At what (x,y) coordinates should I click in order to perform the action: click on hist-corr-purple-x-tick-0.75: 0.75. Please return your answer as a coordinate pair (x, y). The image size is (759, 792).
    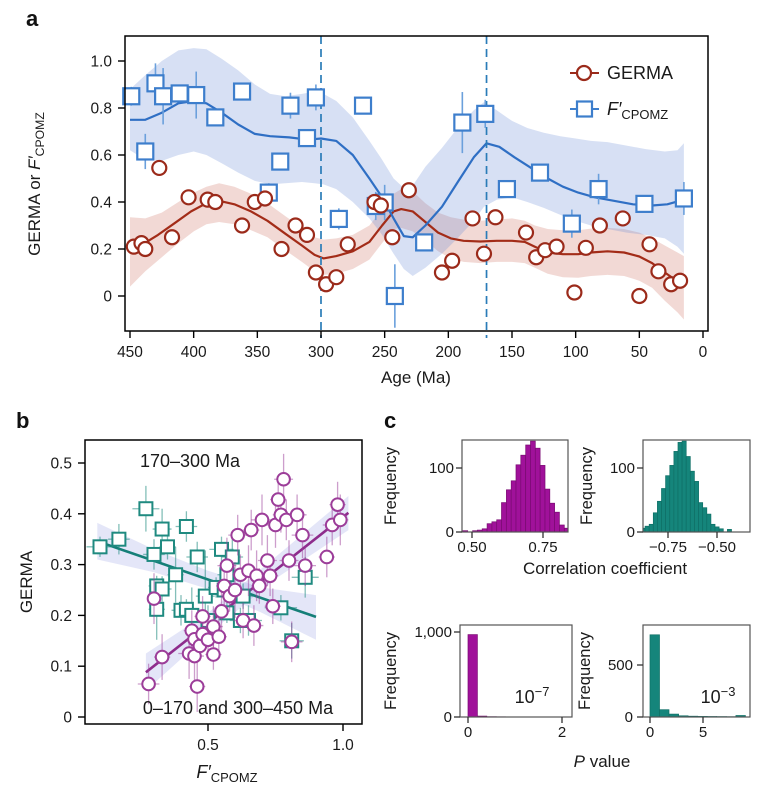
    Looking at the image, I should click on (542, 547).